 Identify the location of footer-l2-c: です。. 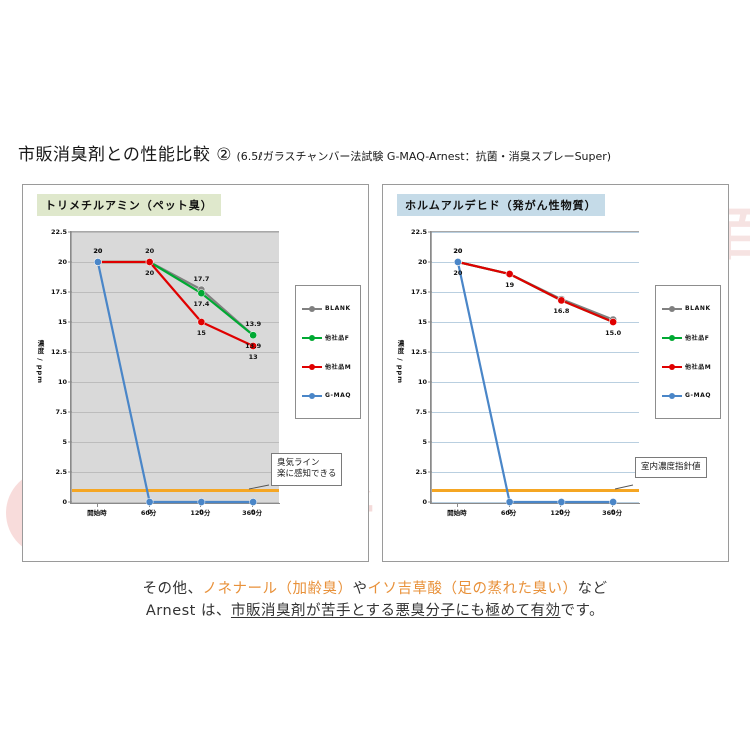
(582, 611).